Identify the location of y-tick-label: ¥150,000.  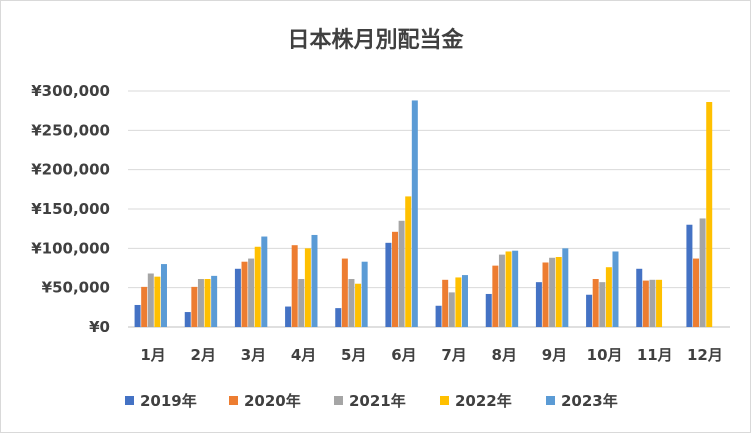
(70, 209).